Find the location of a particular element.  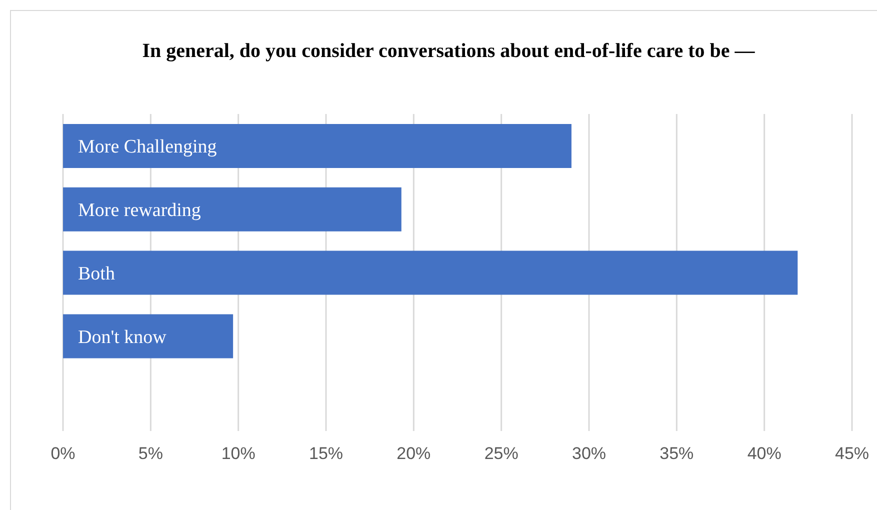

x-tick-label: 35% is located at coordinates (677, 454).